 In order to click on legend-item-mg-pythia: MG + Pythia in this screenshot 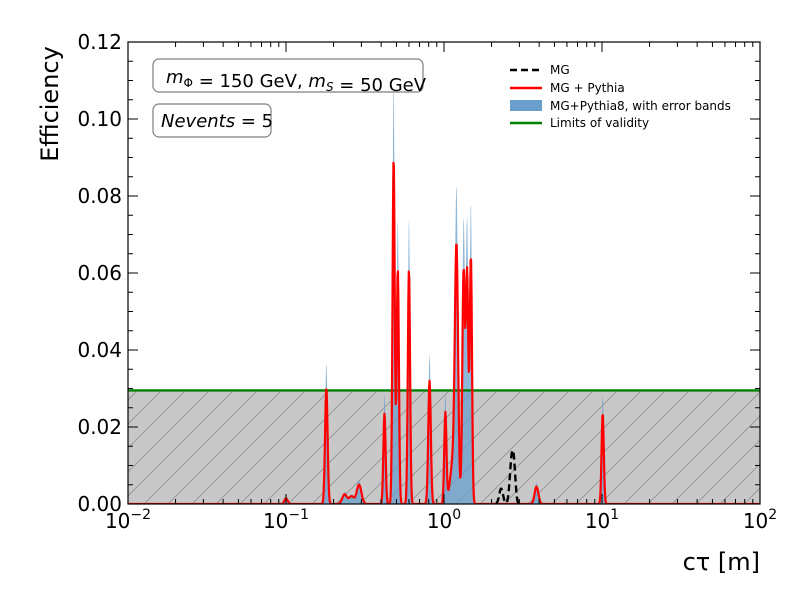, I will do `click(567, 88)`.